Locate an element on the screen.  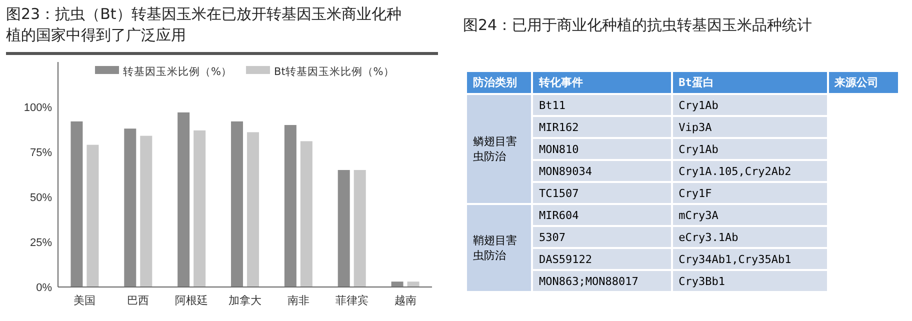
text: Bt蛋白 is located at coordinates (749, 82).